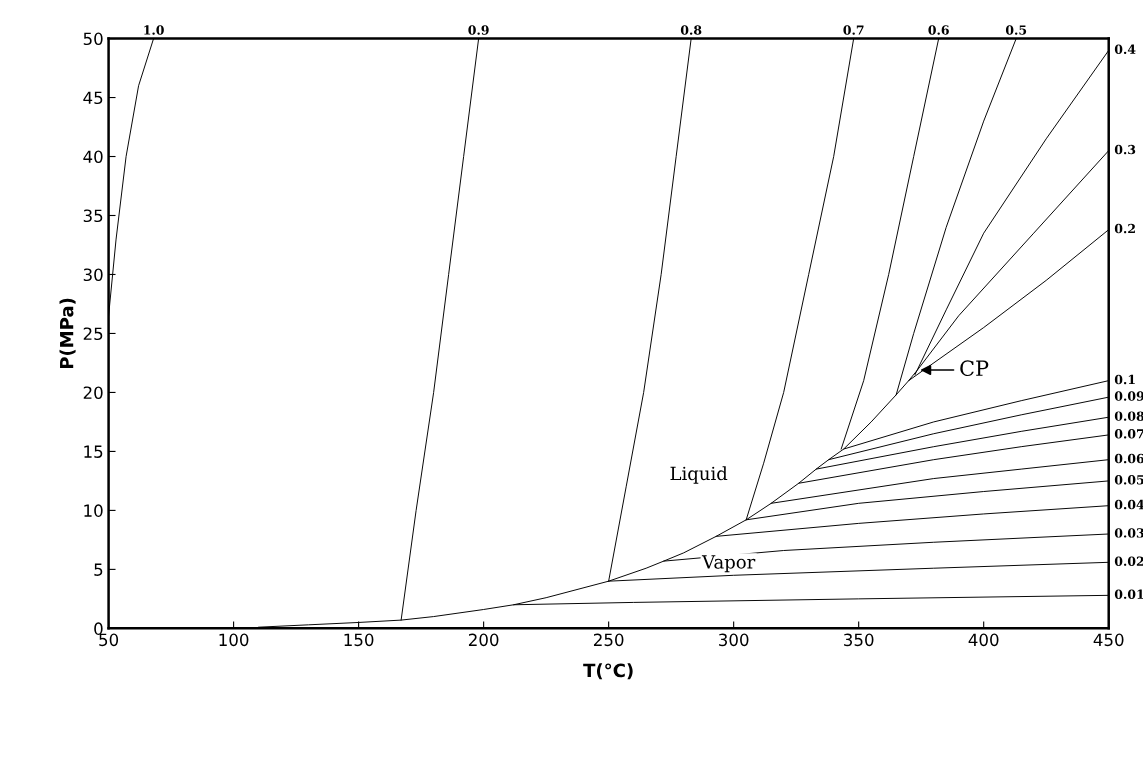 The height and width of the screenshot is (771, 1143). I want to click on series-label: 0.07, so click(1128, 434).